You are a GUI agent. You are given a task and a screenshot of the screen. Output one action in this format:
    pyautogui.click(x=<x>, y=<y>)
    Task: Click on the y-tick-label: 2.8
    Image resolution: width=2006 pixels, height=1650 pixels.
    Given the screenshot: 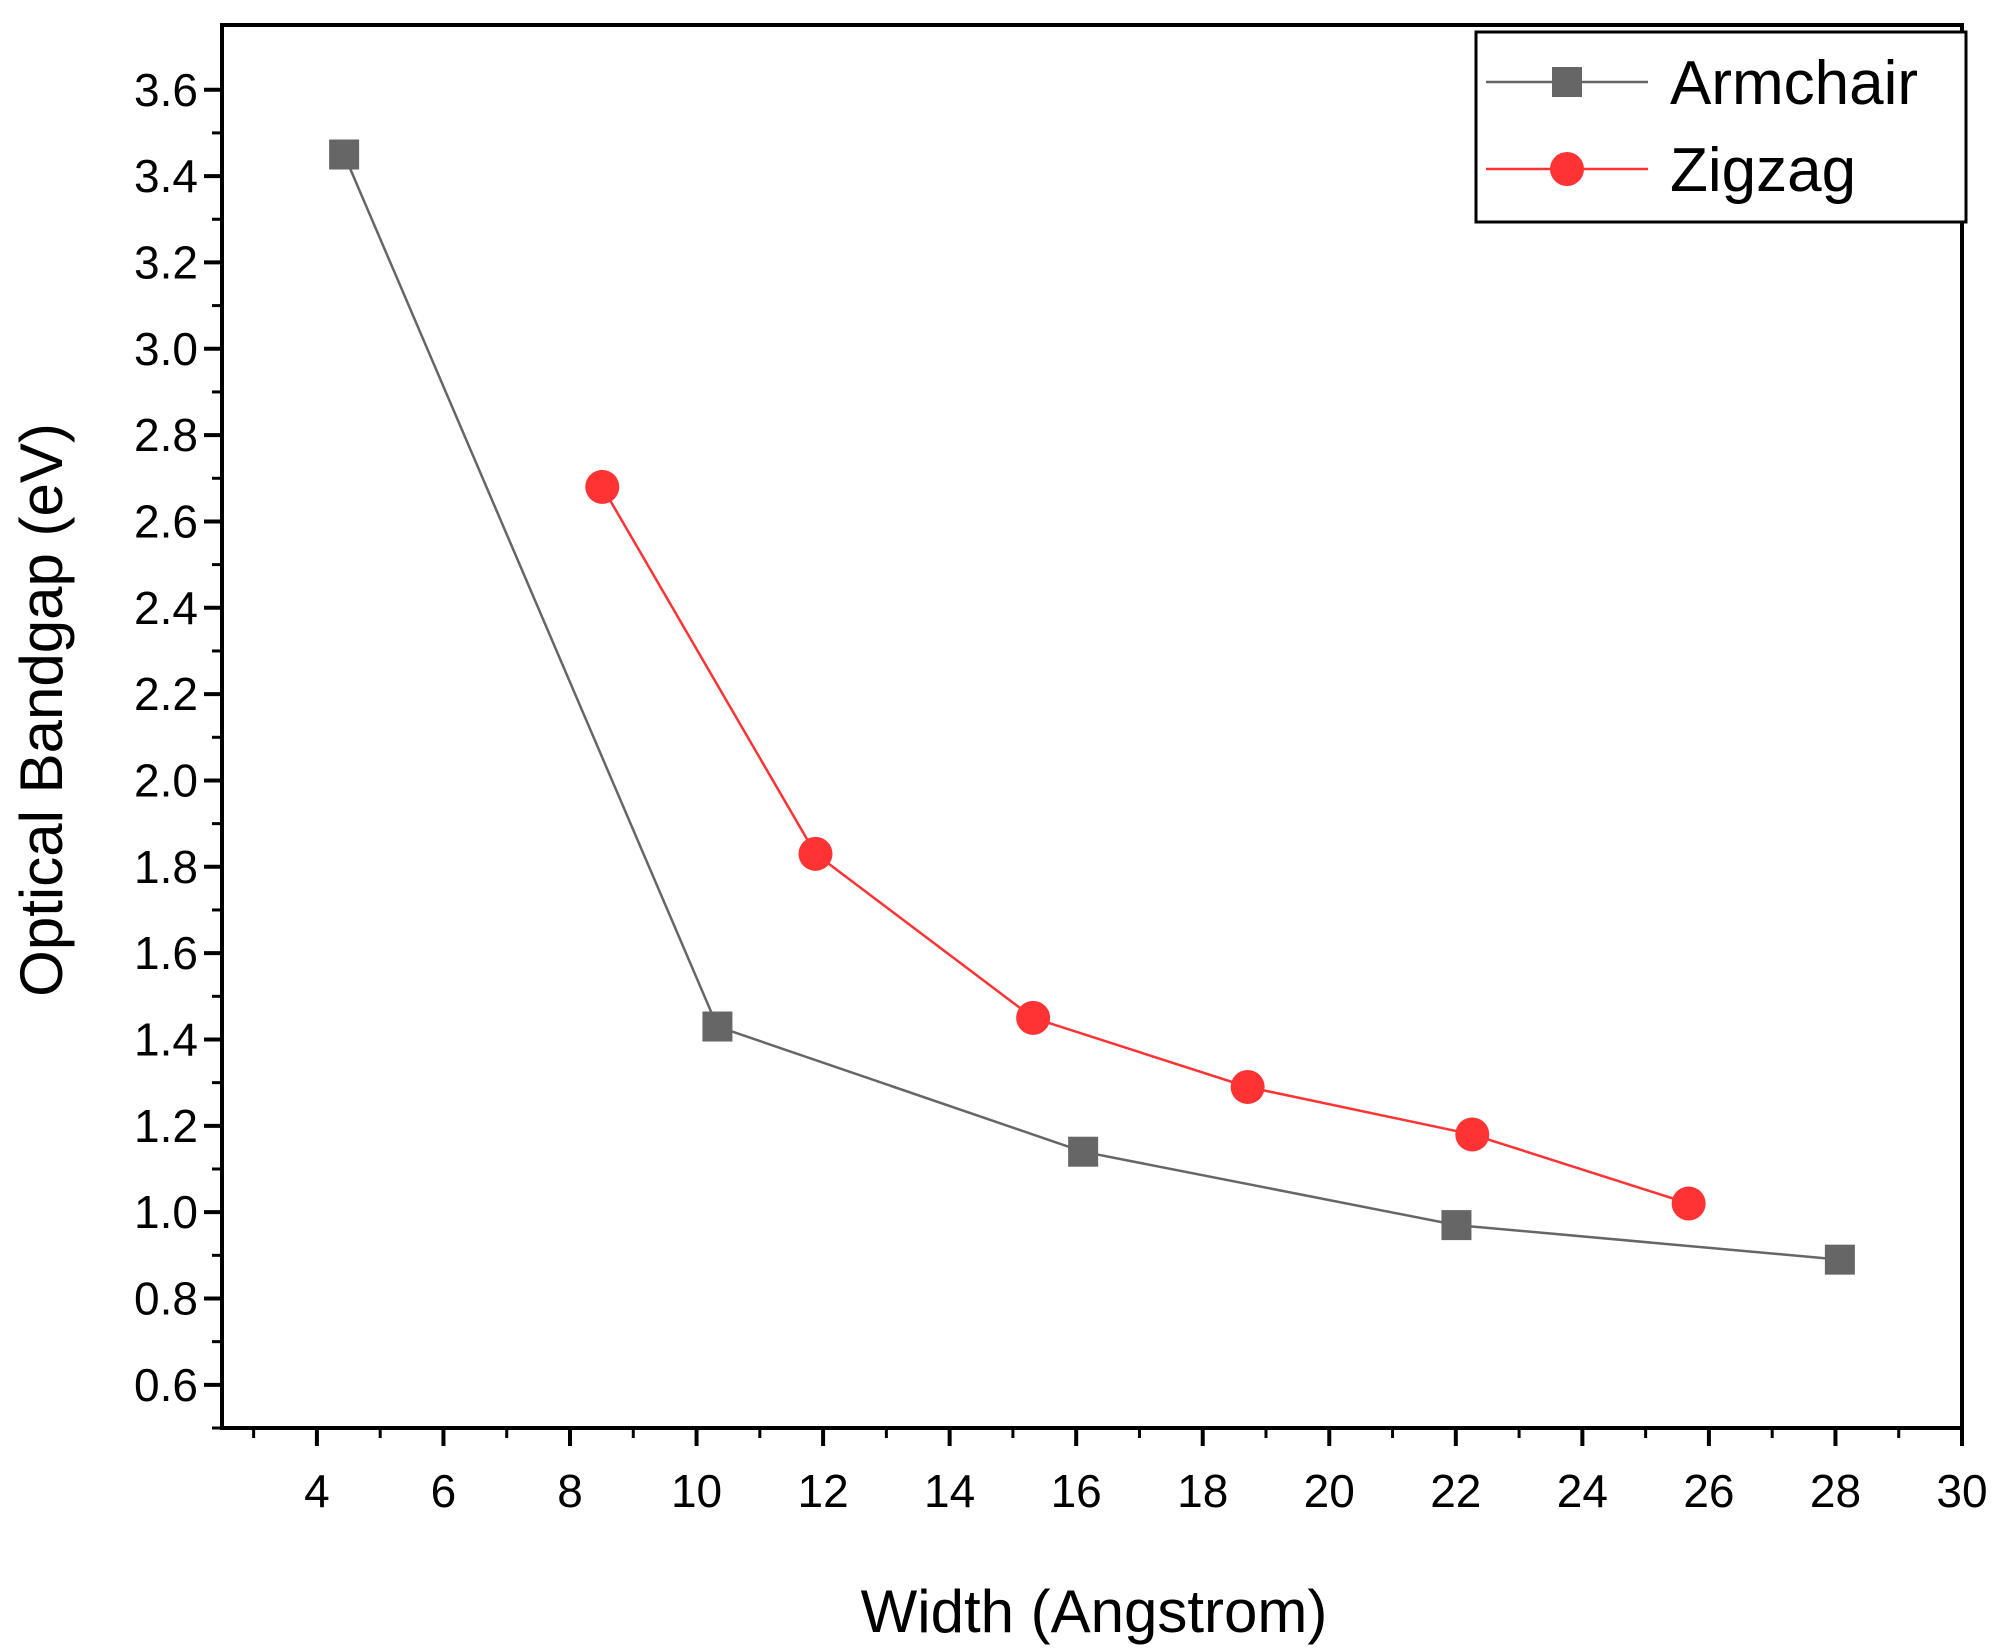 What is the action you would take?
    pyautogui.click(x=166, y=435)
    